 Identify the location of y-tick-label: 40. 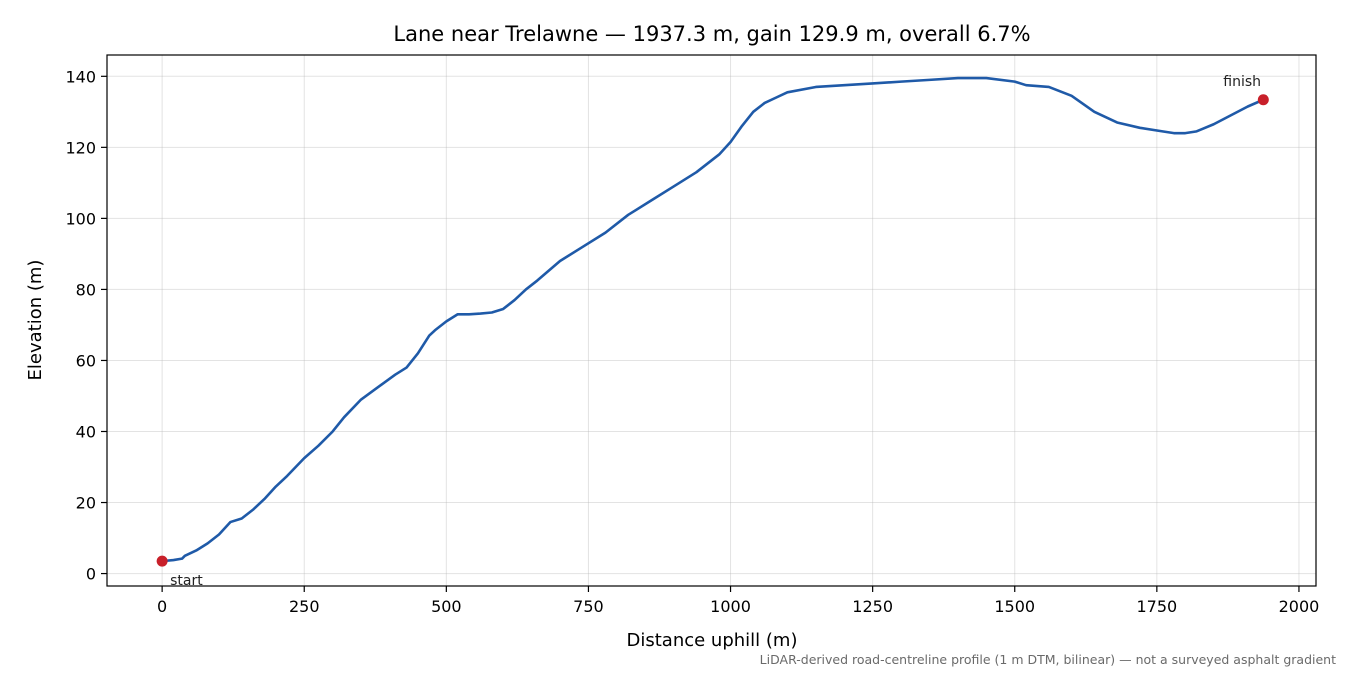
(86, 431).